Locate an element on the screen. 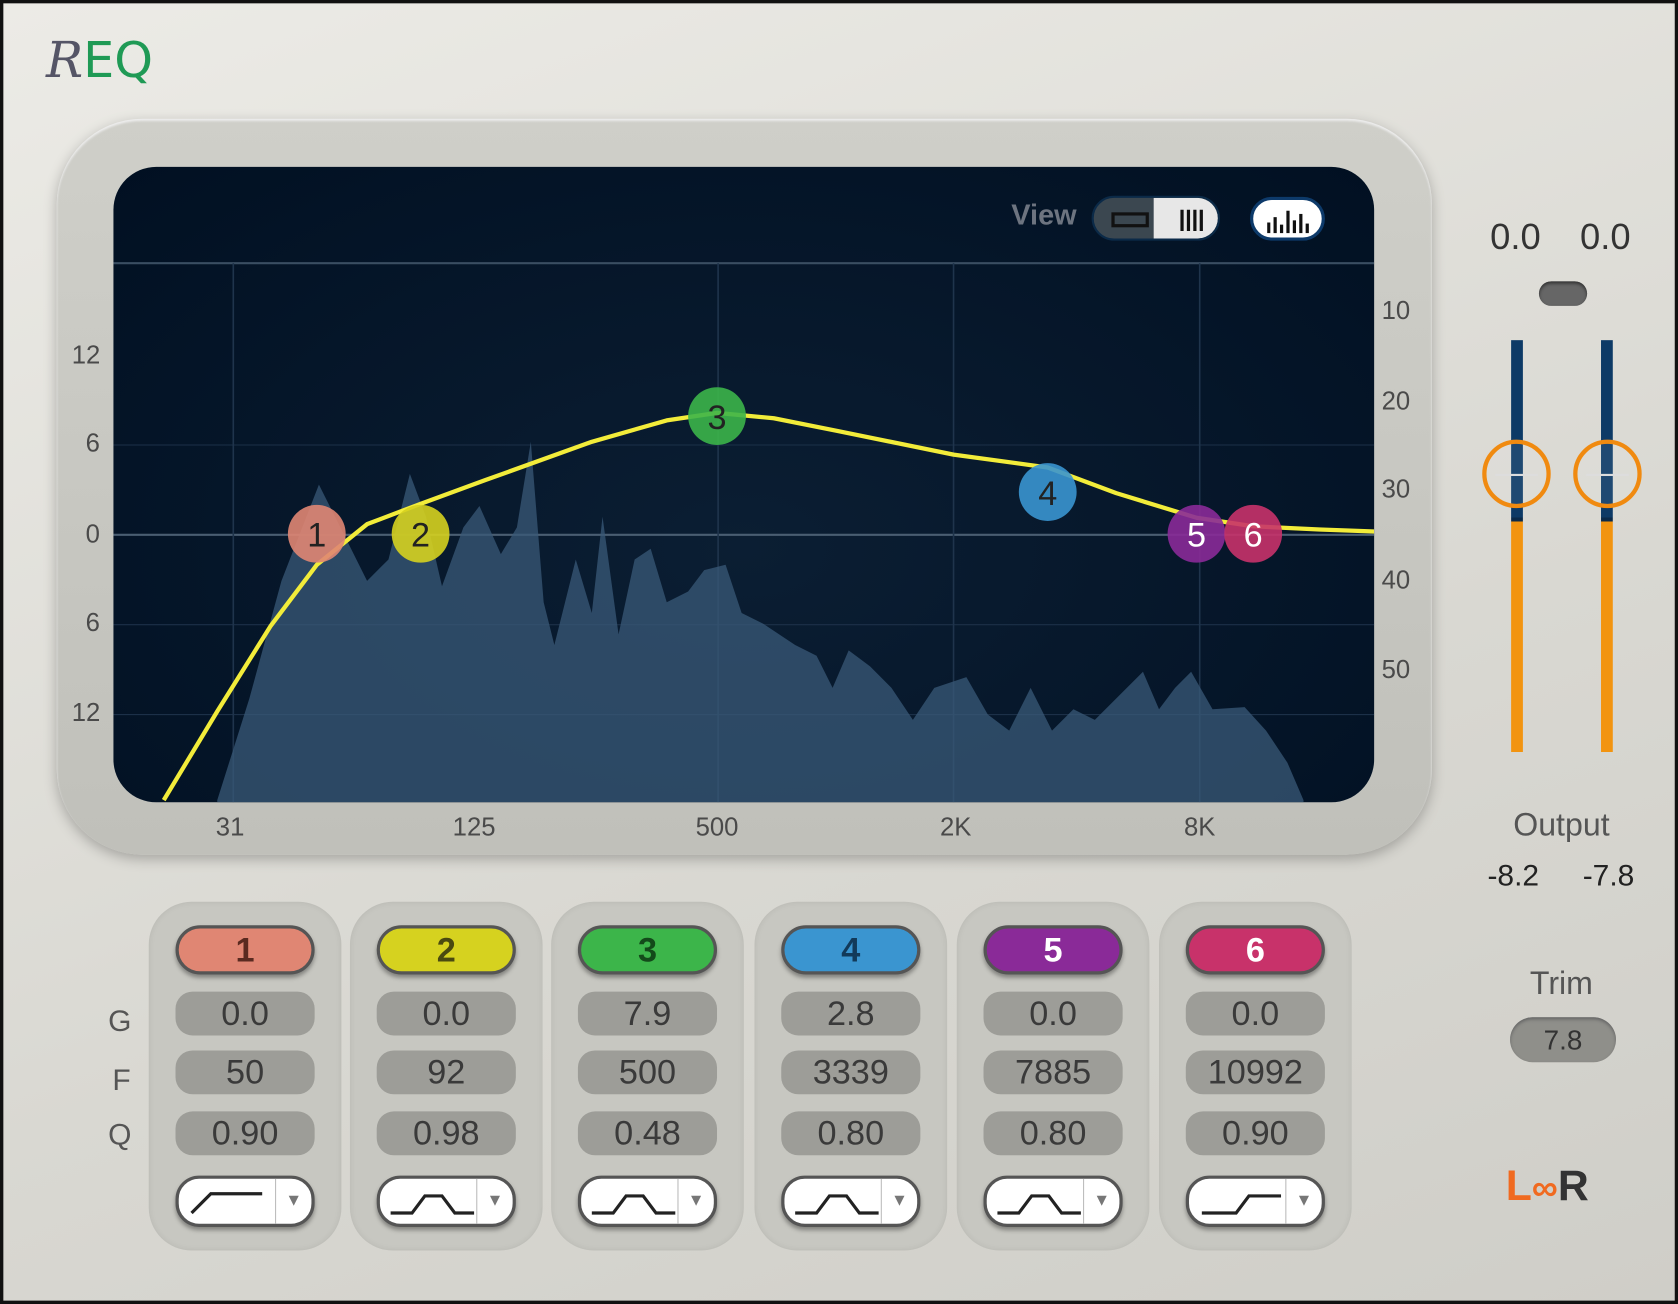 This screenshot has height=1304, width=1678. band-3-toggle: 3 is located at coordinates (647, 950).